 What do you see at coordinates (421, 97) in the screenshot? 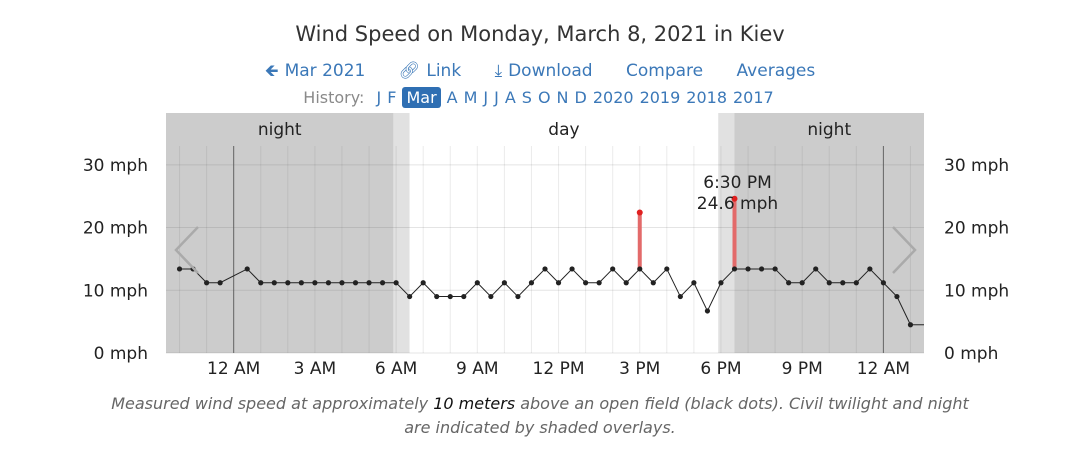
I see `history-item-mar-2: Mar` at bounding box center [421, 97].